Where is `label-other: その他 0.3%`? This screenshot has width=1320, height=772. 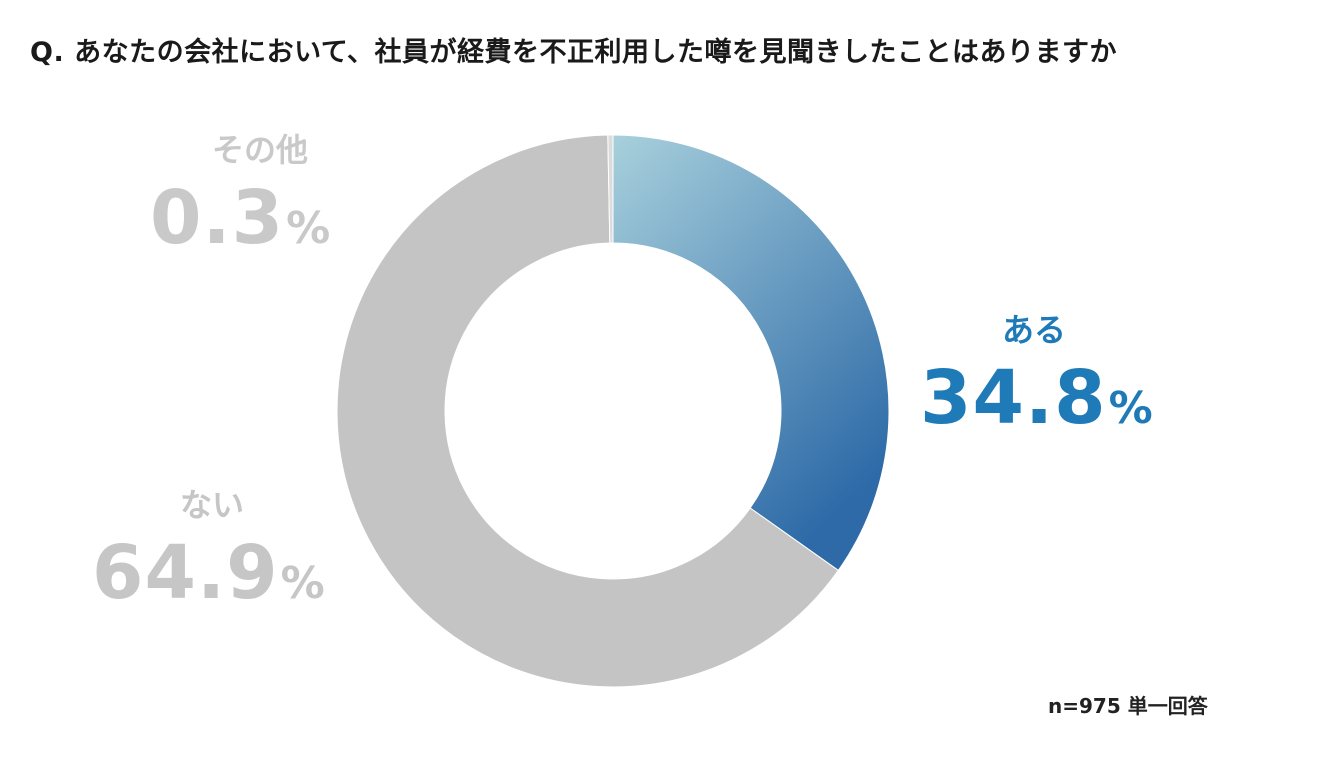
label-other: その他 0.3% is located at coordinates (240, 190).